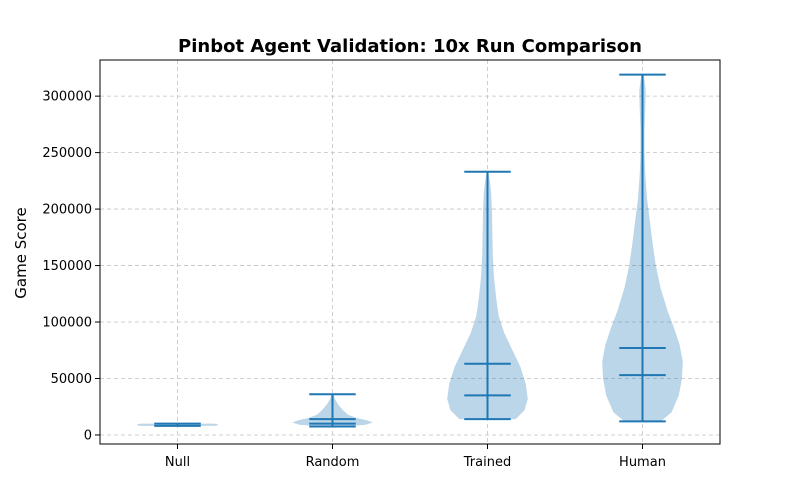 This screenshot has height=500, width=800. I want to click on y-tick-label: 100000, so click(67, 323).